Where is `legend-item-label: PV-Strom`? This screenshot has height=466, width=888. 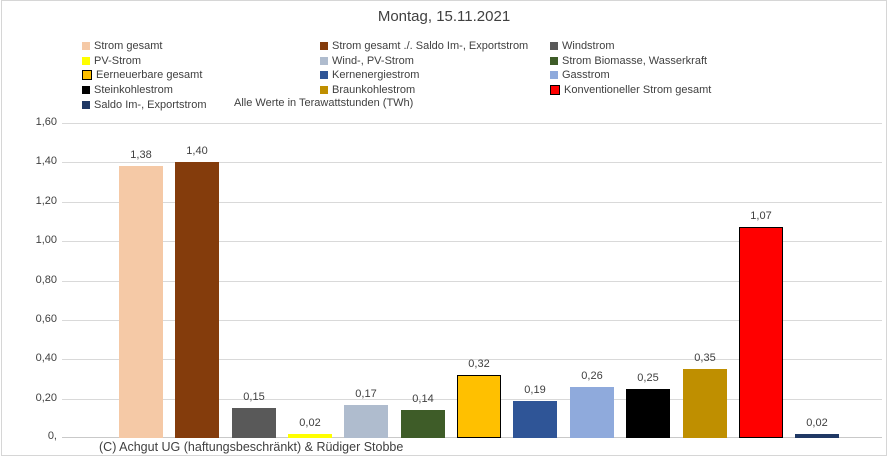 legend-item-label: PV-Strom is located at coordinates (118, 60).